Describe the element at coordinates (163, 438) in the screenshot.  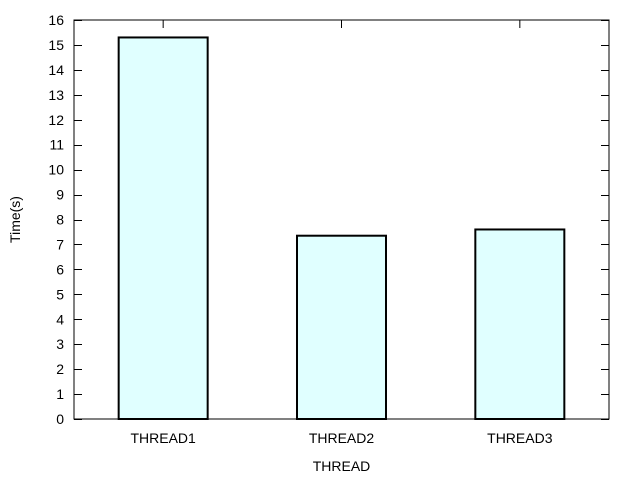
I see `x-tick-label: THREAD1` at that location.